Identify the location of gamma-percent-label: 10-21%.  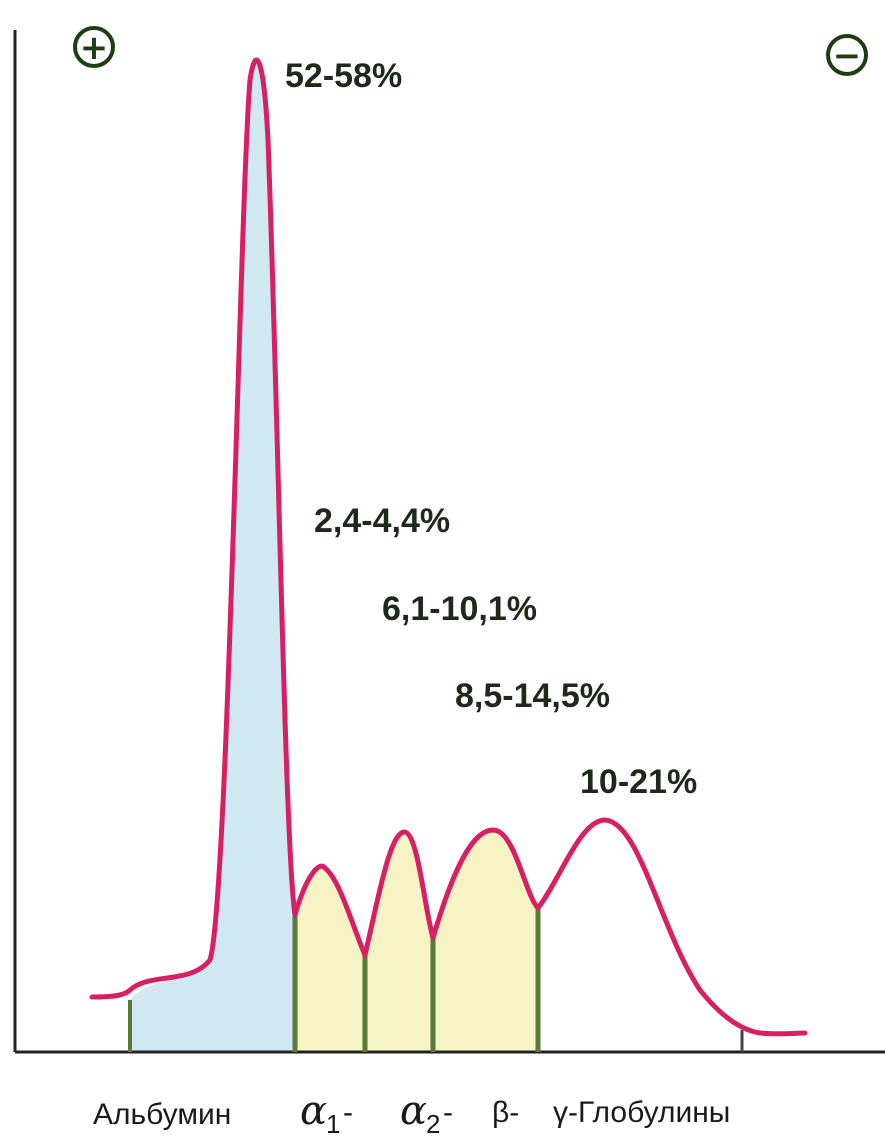
(638, 782).